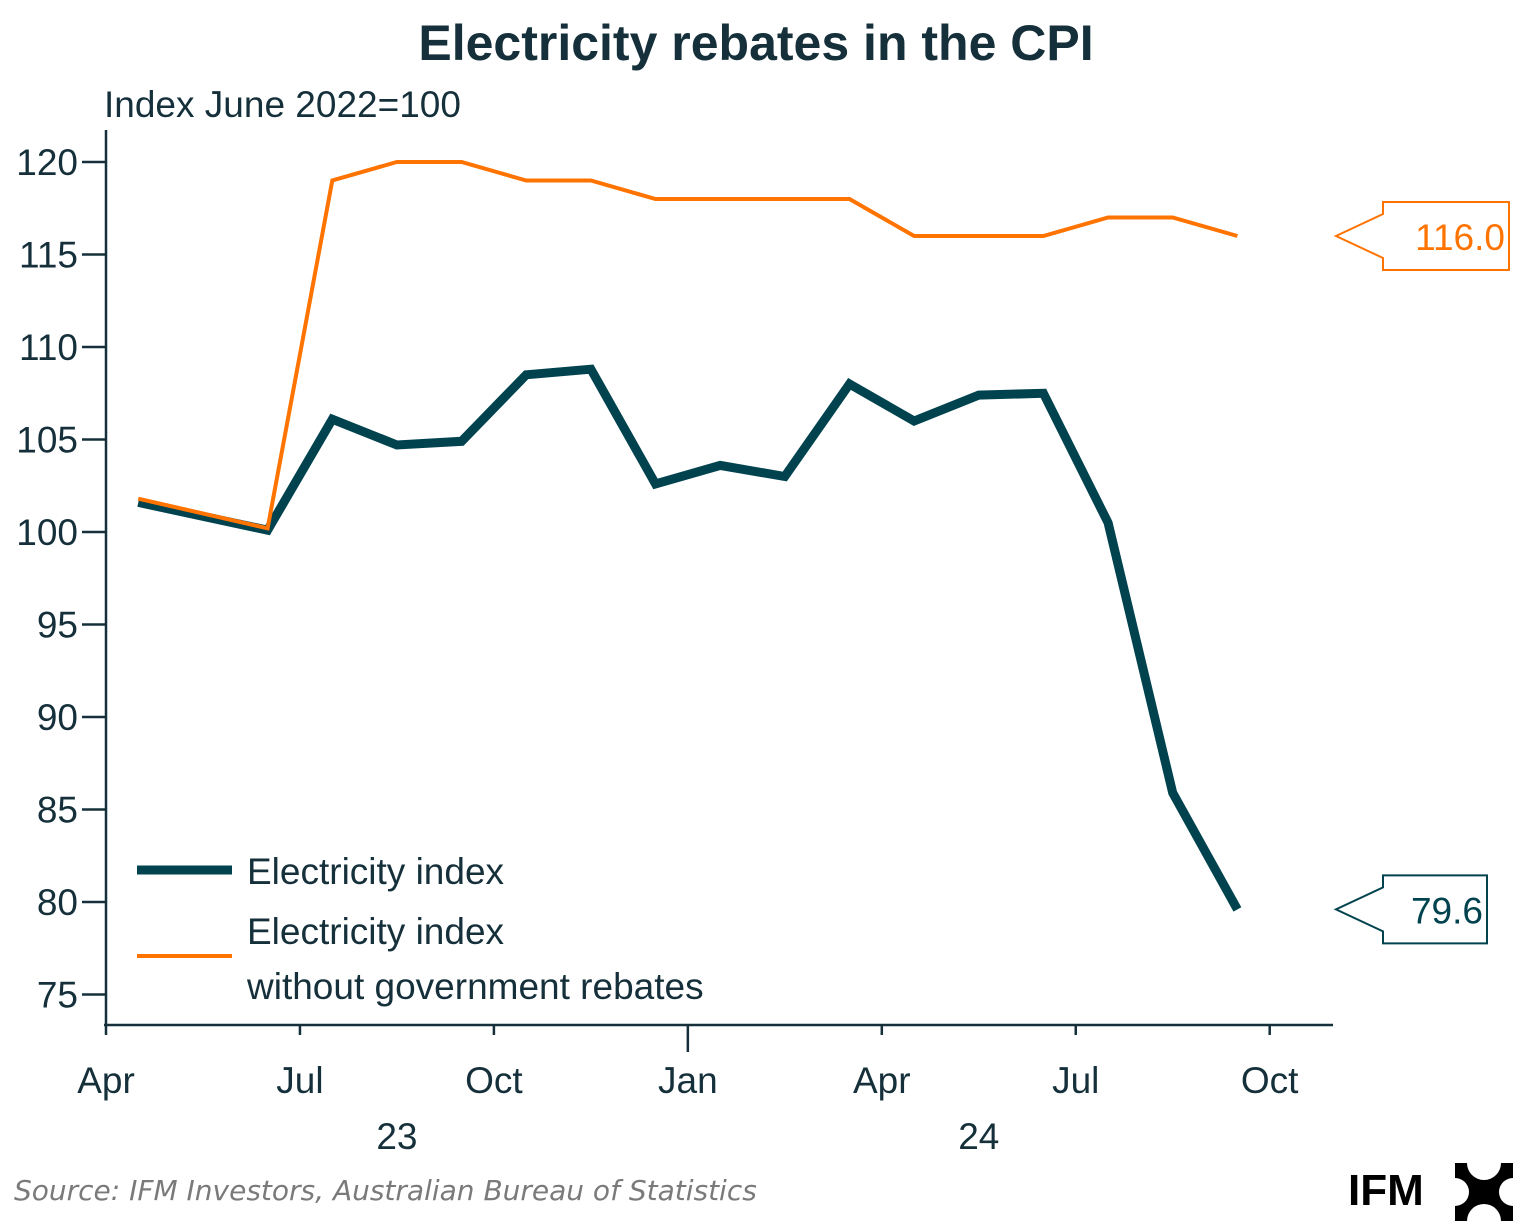  What do you see at coordinates (1421, 573) in the screenshot?
I see `end-labels: 79.6 116.0` at bounding box center [1421, 573].